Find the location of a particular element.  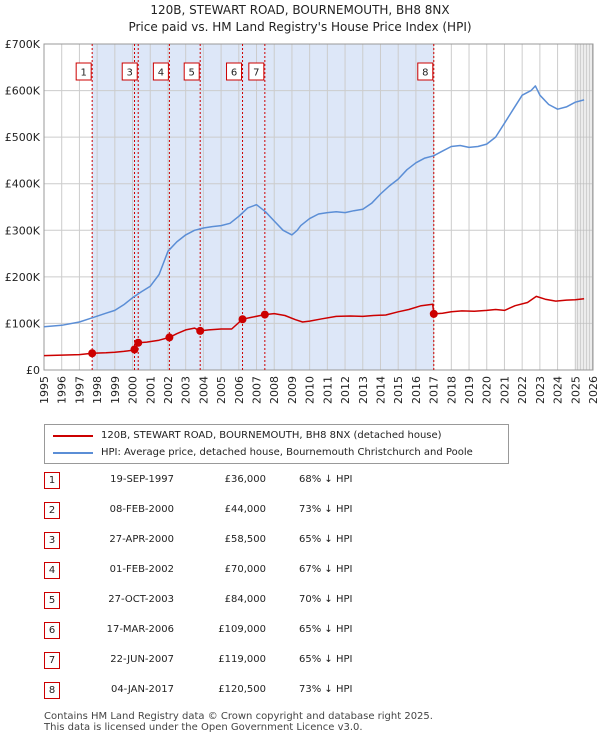

x-tick-label: 2014 is located at coordinates (380, 390).